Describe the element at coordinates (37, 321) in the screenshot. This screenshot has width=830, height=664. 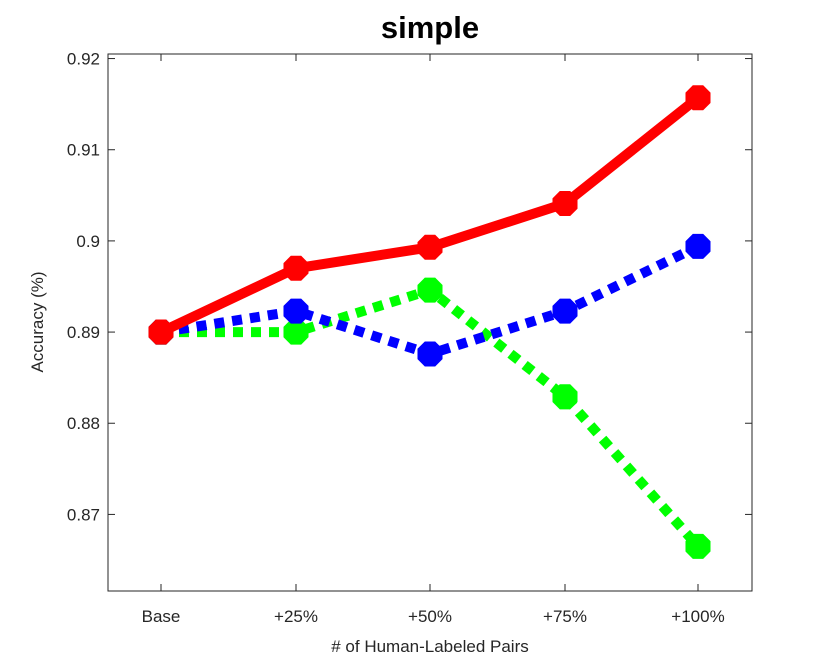
I see `y-axis-label: Accuracy (%)` at that location.